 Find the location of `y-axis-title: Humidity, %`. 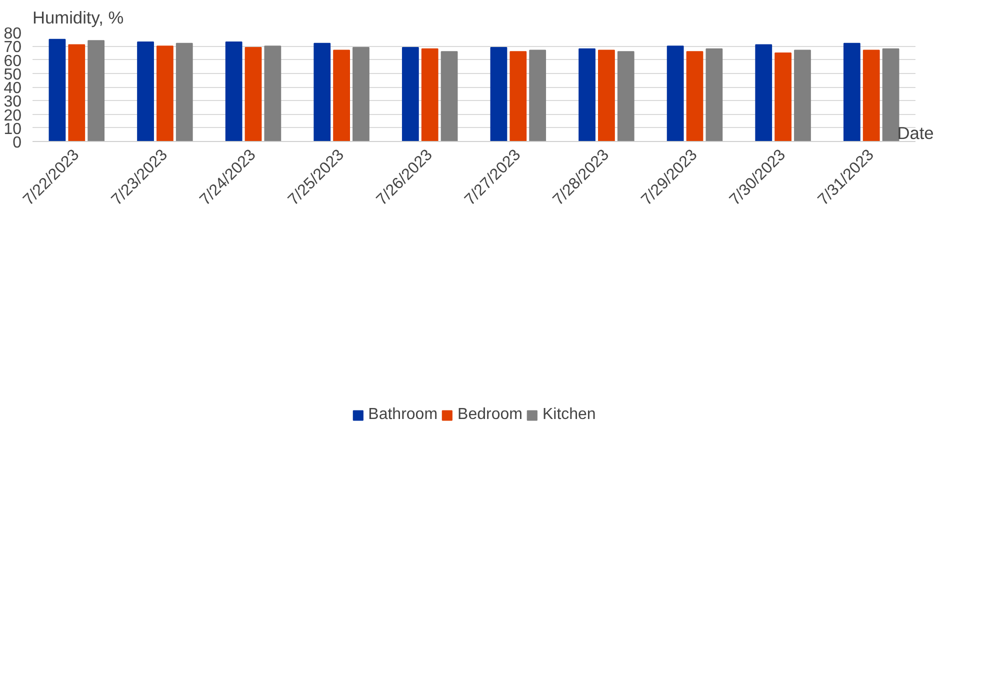

y-axis-title: Humidity, % is located at coordinates (78, 18).